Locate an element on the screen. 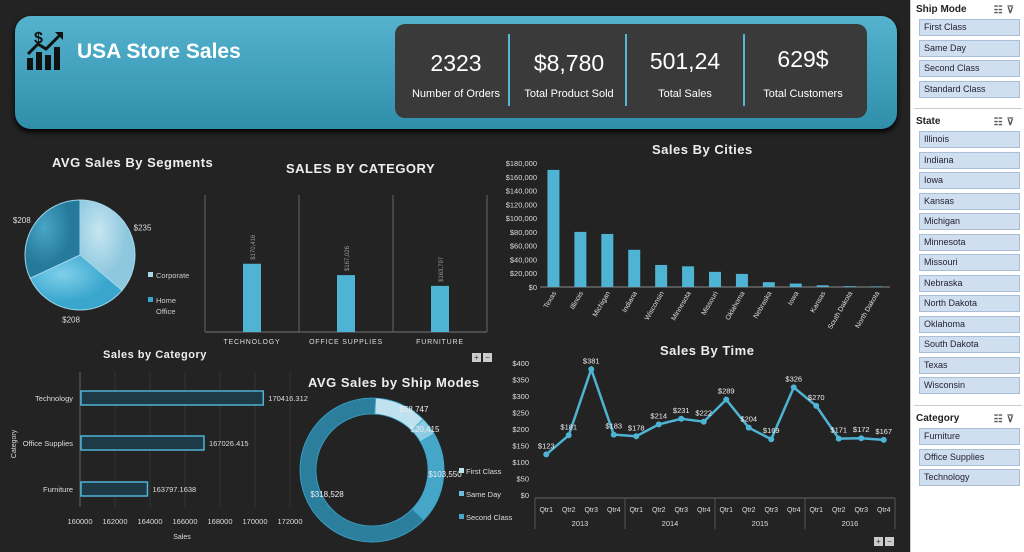 The image size is (1024, 552). slicer-item: Wisconsin is located at coordinates (969, 385).